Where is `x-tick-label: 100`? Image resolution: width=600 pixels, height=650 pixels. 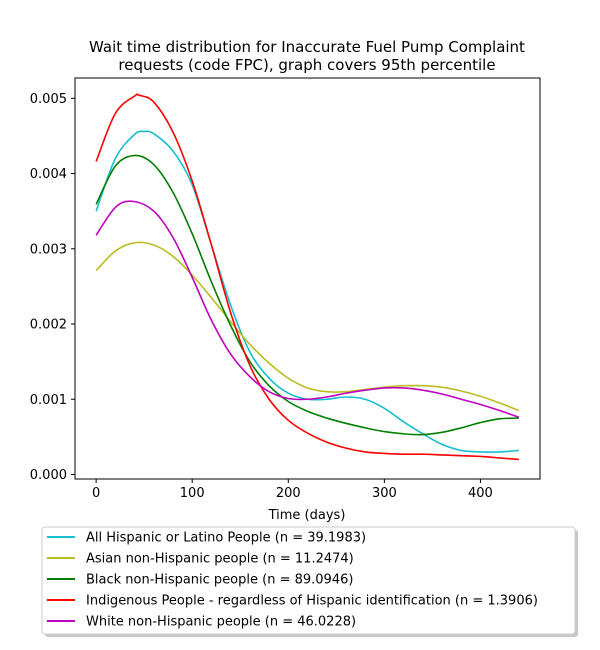 x-tick-label: 100 is located at coordinates (192, 493).